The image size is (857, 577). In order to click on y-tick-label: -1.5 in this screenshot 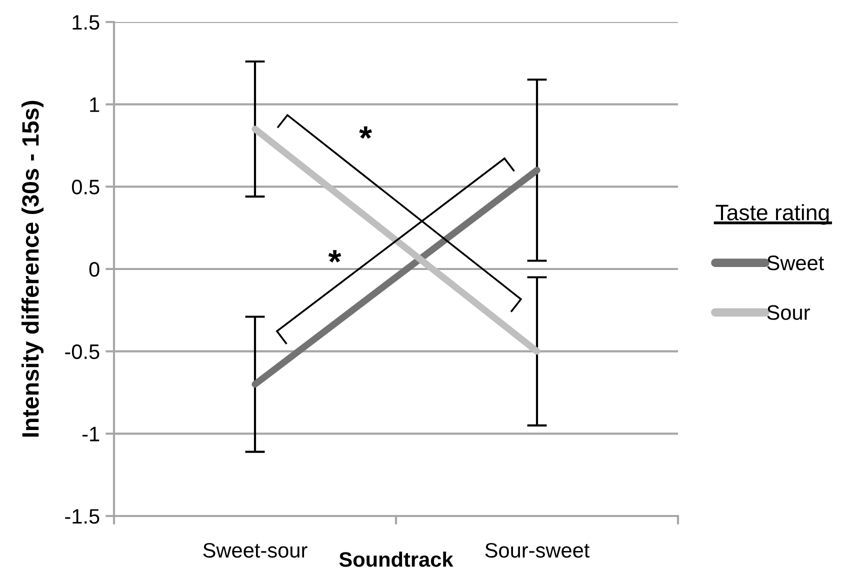, I will do `click(82, 516)`.